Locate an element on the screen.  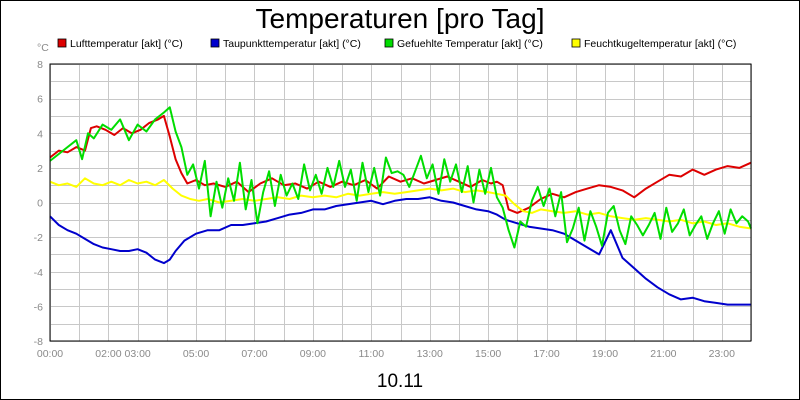
x-tick-label: 02:00 is located at coordinates (108, 354).